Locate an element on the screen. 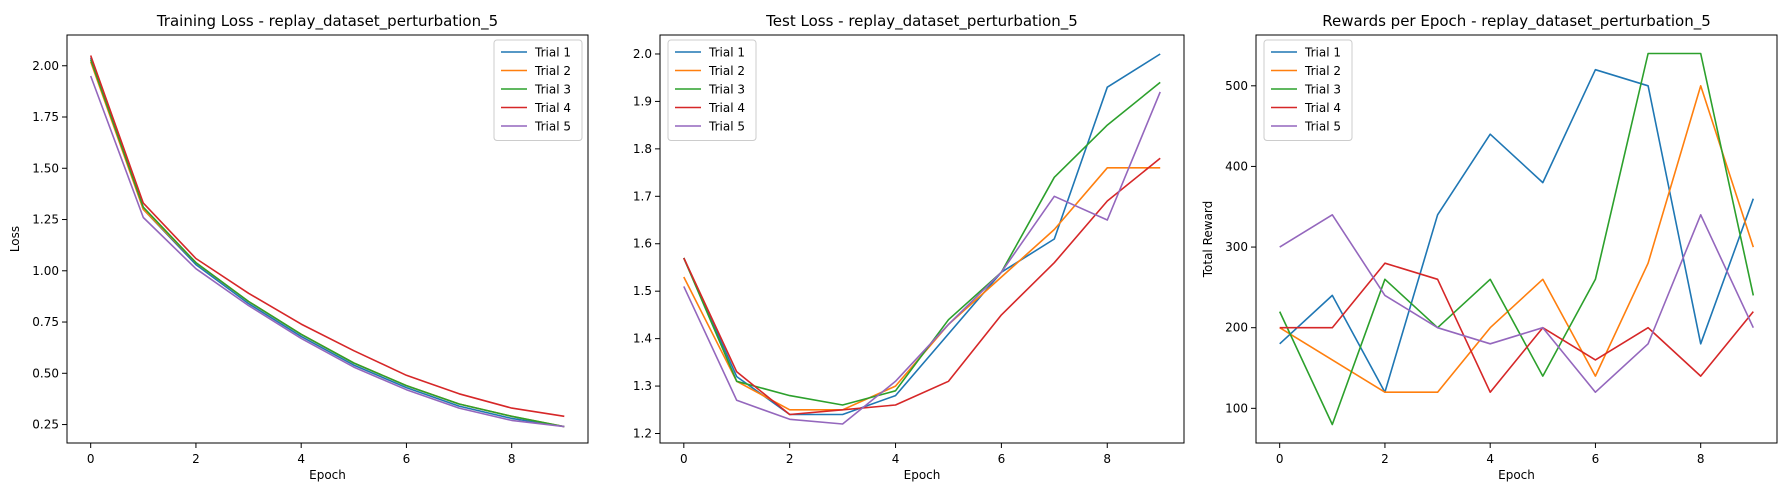  y-tick-label: 1.00 is located at coordinates (45, 271).